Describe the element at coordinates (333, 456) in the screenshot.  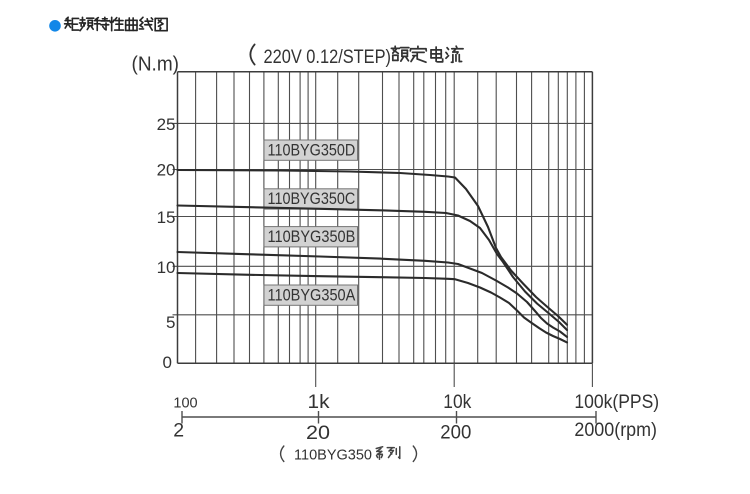
I see `svg-text: 110BYG350` at that location.